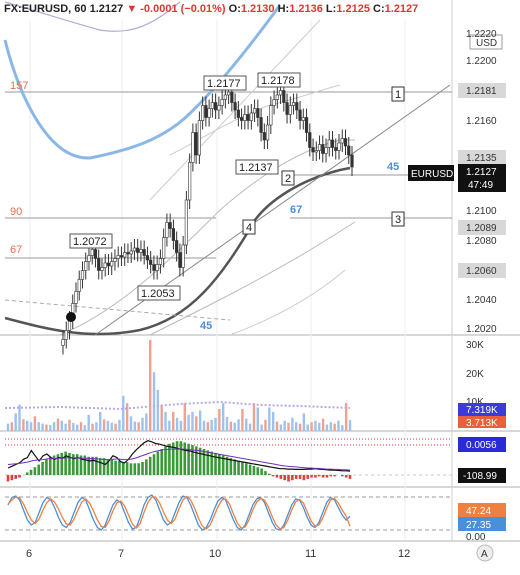  I want to click on volume-ma-value: 7.319K, so click(482, 410).